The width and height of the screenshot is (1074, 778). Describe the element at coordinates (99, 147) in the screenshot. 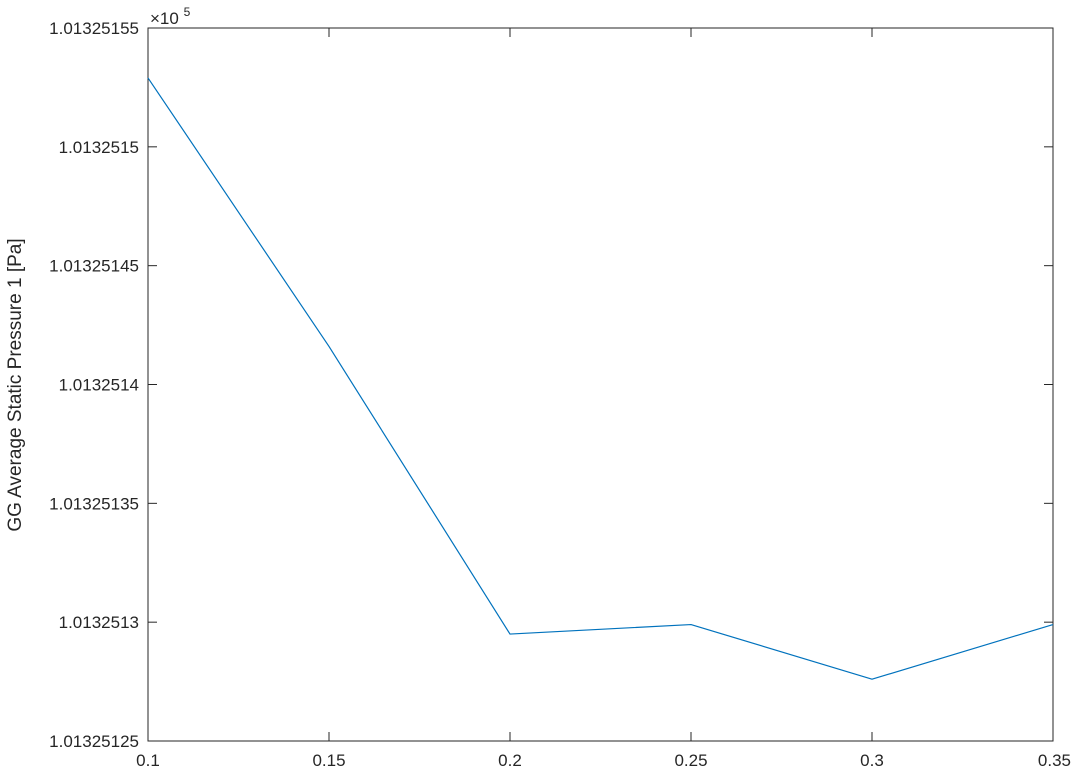

I see `y-tick-label: 1.0132515` at that location.